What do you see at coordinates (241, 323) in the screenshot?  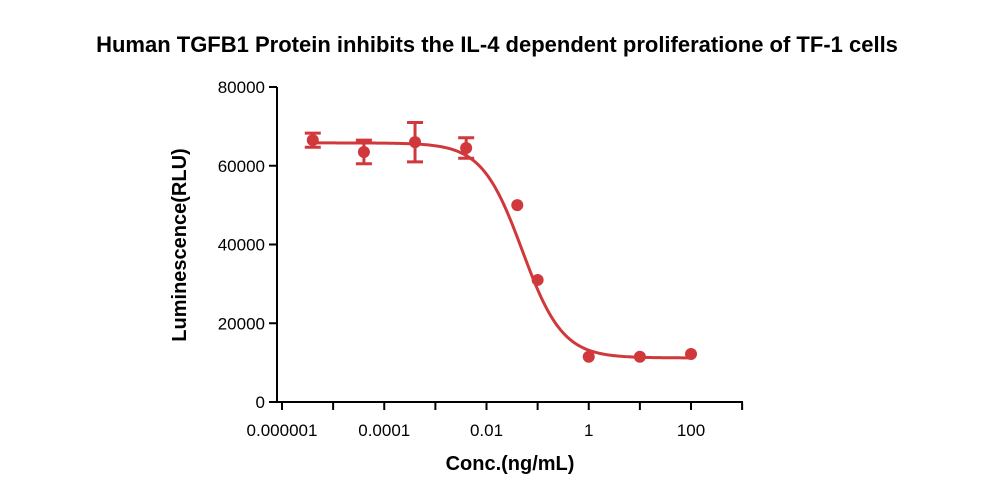 I see `y-tick-label: 20000` at bounding box center [241, 323].